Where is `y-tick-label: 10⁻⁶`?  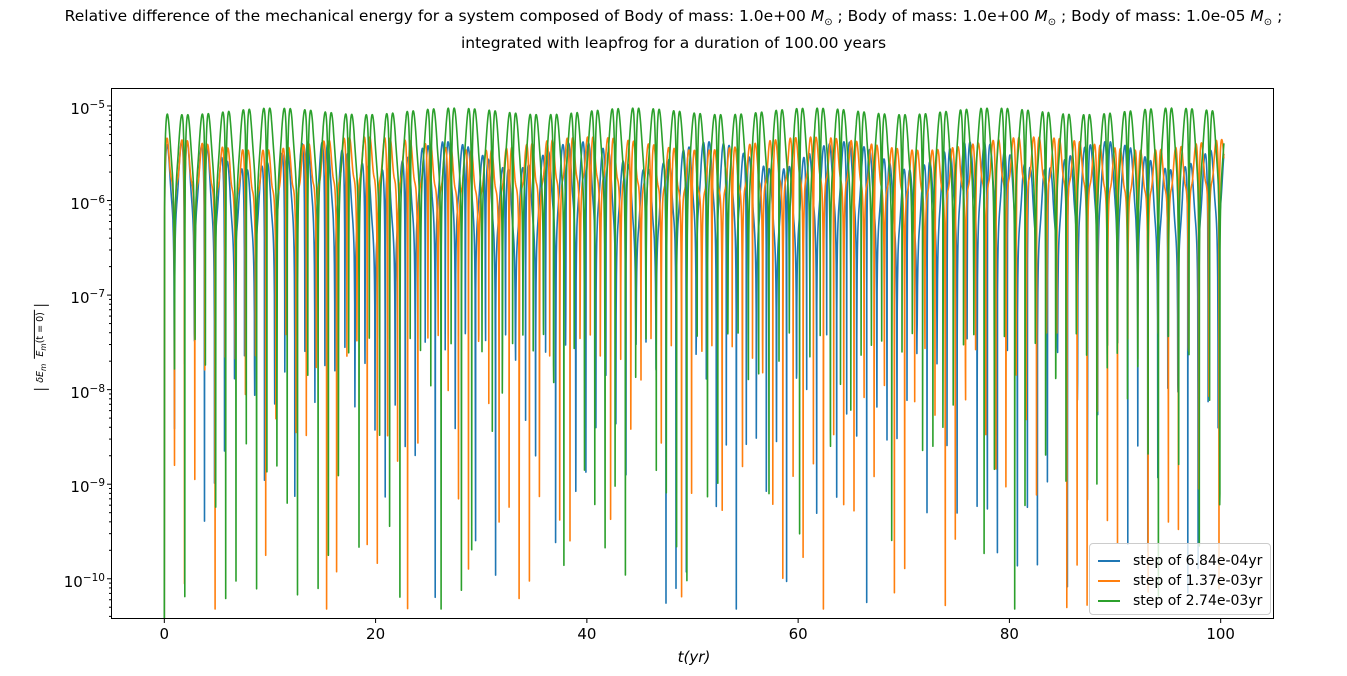
y-tick-label: 10⁻⁶ is located at coordinates (87, 203).